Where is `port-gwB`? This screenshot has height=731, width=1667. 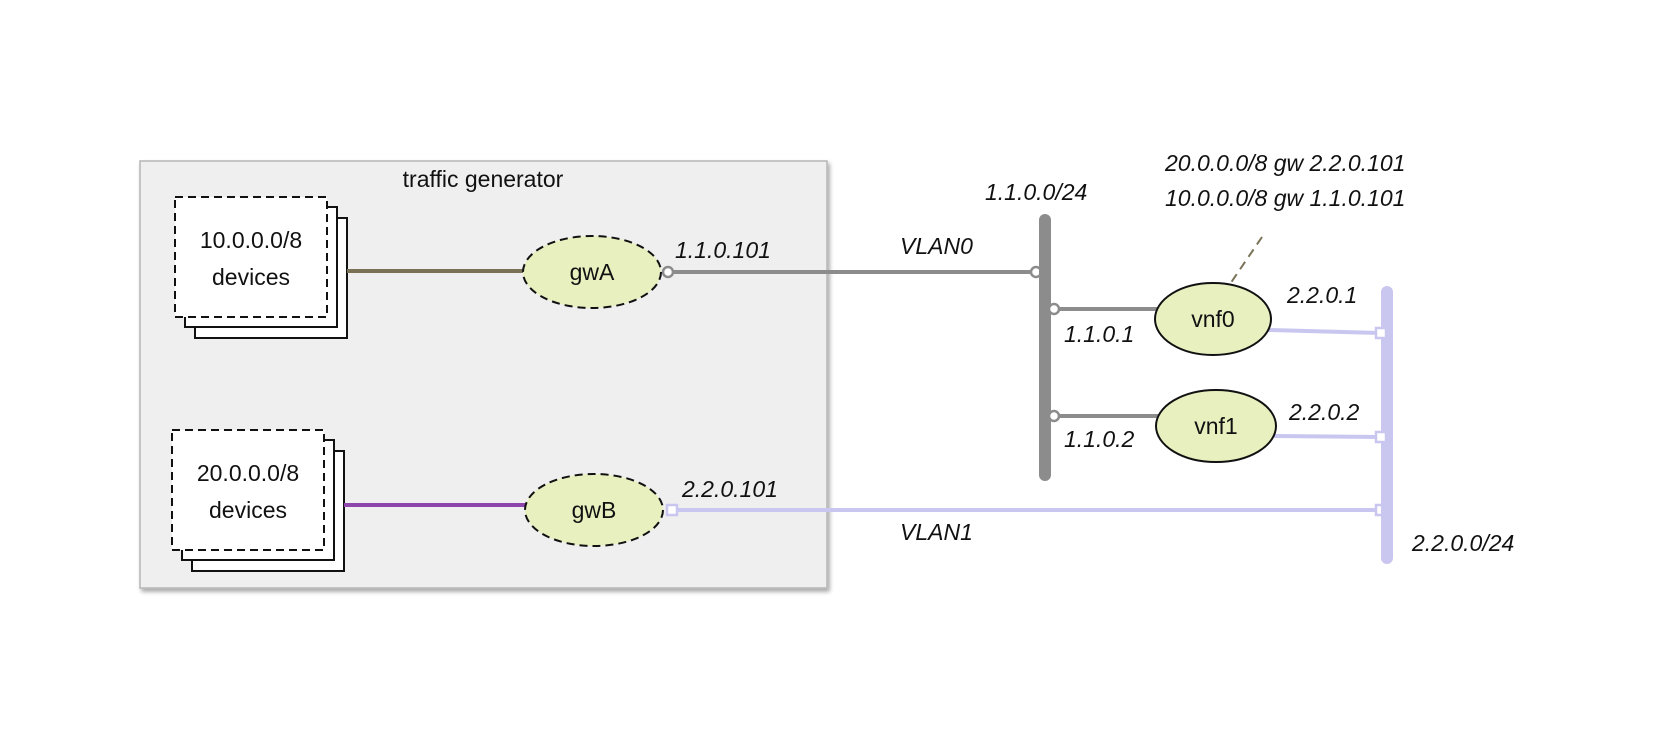
port-gwB is located at coordinates (672, 510).